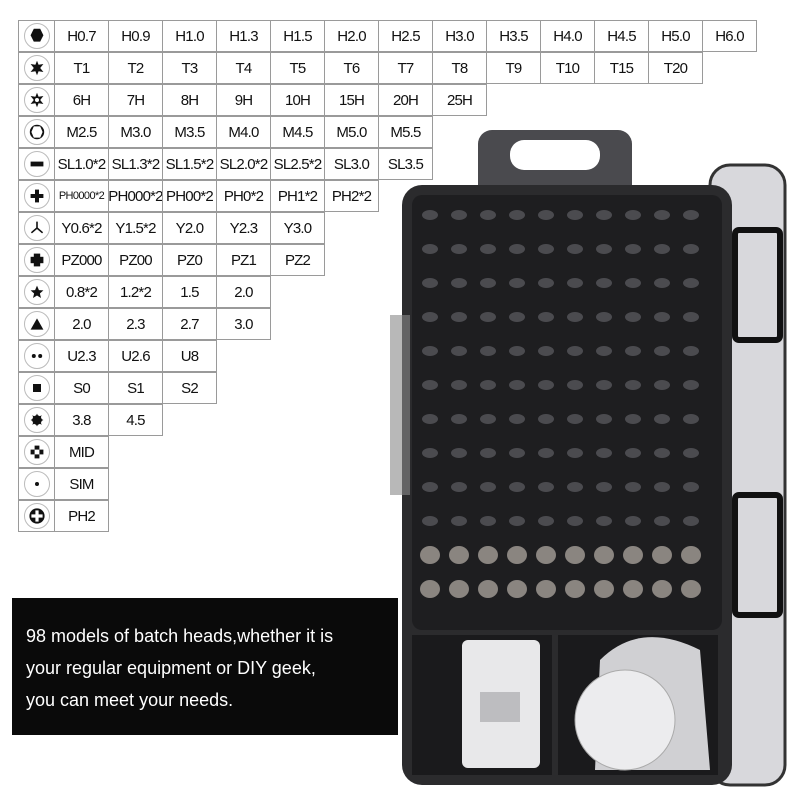  What do you see at coordinates (501, 704) in the screenshot?
I see `demagnetizer` at bounding box center [501, 704].